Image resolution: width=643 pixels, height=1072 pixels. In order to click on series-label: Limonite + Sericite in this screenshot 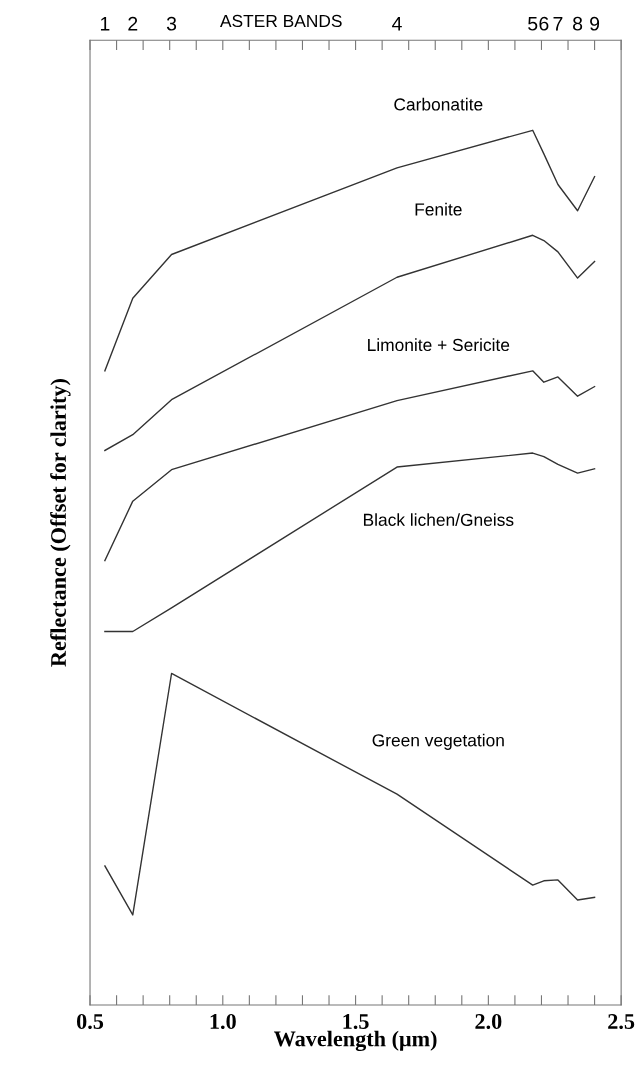, I will do `click(439, 345)`.